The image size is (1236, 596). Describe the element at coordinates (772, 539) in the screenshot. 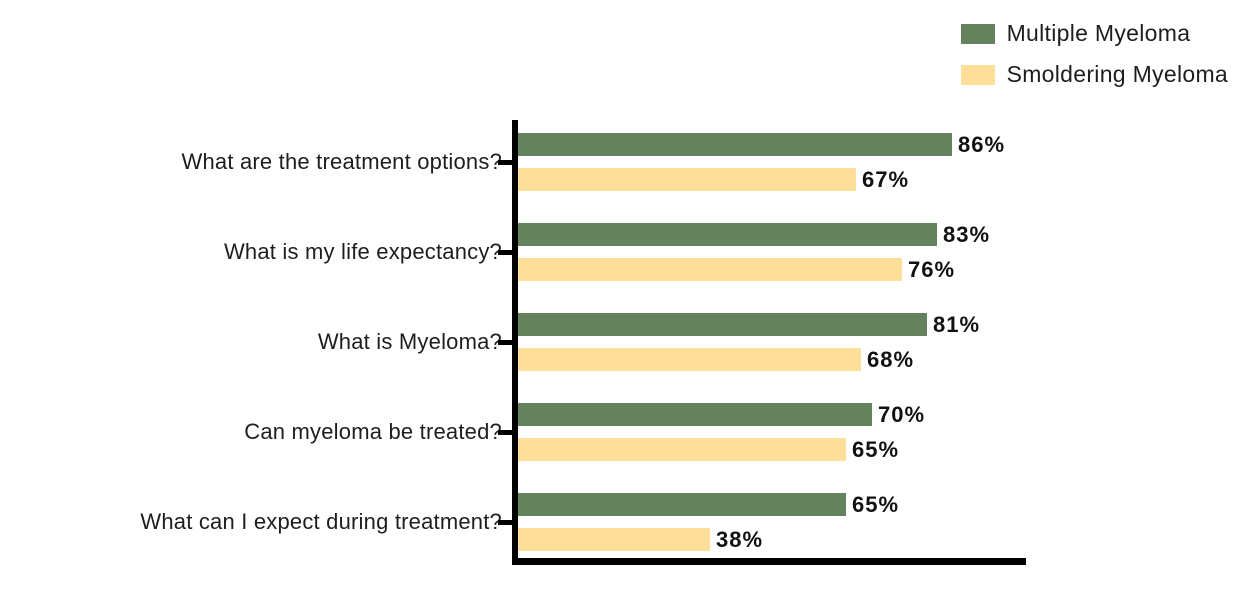

I see `bar-row: 38%` at that location.